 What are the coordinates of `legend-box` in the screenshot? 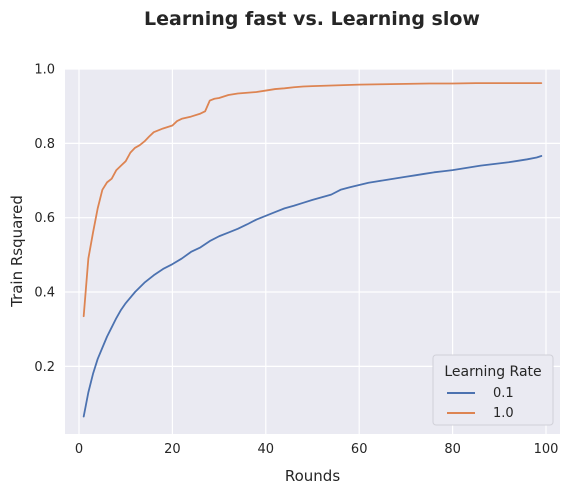 It's located at (493, 390).